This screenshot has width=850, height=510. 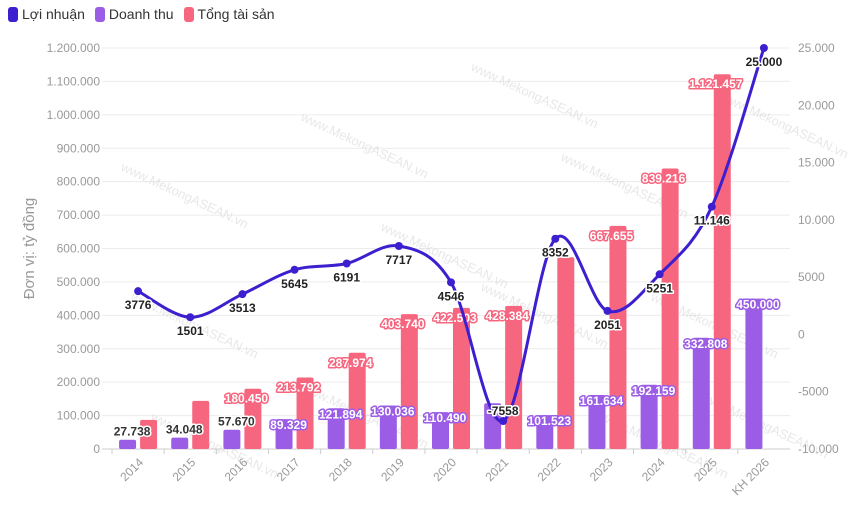 What do you see at coordinates (818, 449) in the screenshot?
I see `right-axis-tick: -10.000` at bounding box center [818, 449].